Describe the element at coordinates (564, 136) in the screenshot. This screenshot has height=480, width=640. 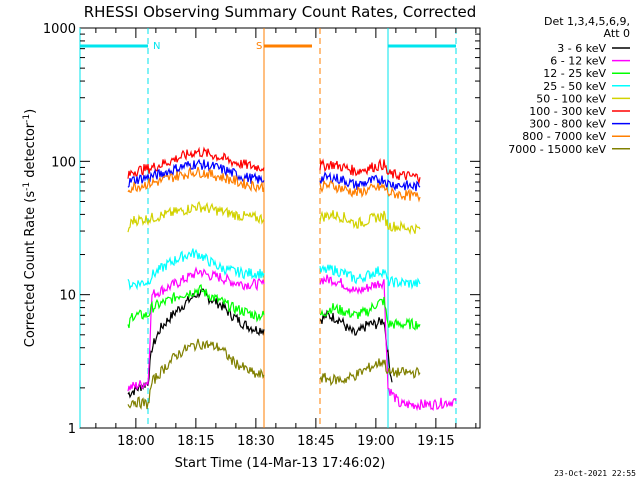
I see `legend-label: 800 - 7000 keV` at that location.